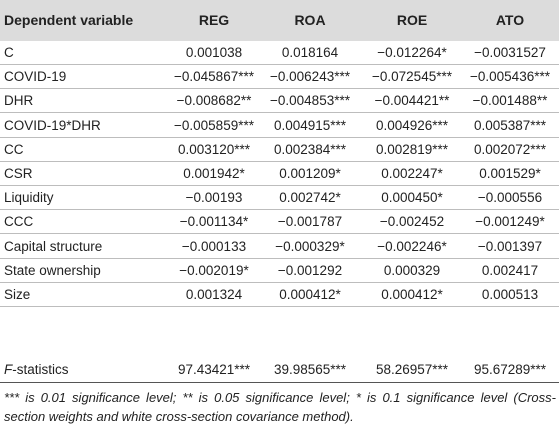 The width and height of the screenshot is (559, 430). I want to click on cell-roa: 0.002742*, so click(310, 198).